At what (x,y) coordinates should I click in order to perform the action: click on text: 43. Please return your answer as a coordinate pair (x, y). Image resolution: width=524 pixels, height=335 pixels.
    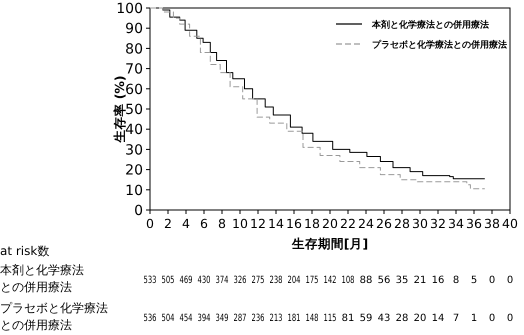
    Looking at the image, I should click on (384, 318).